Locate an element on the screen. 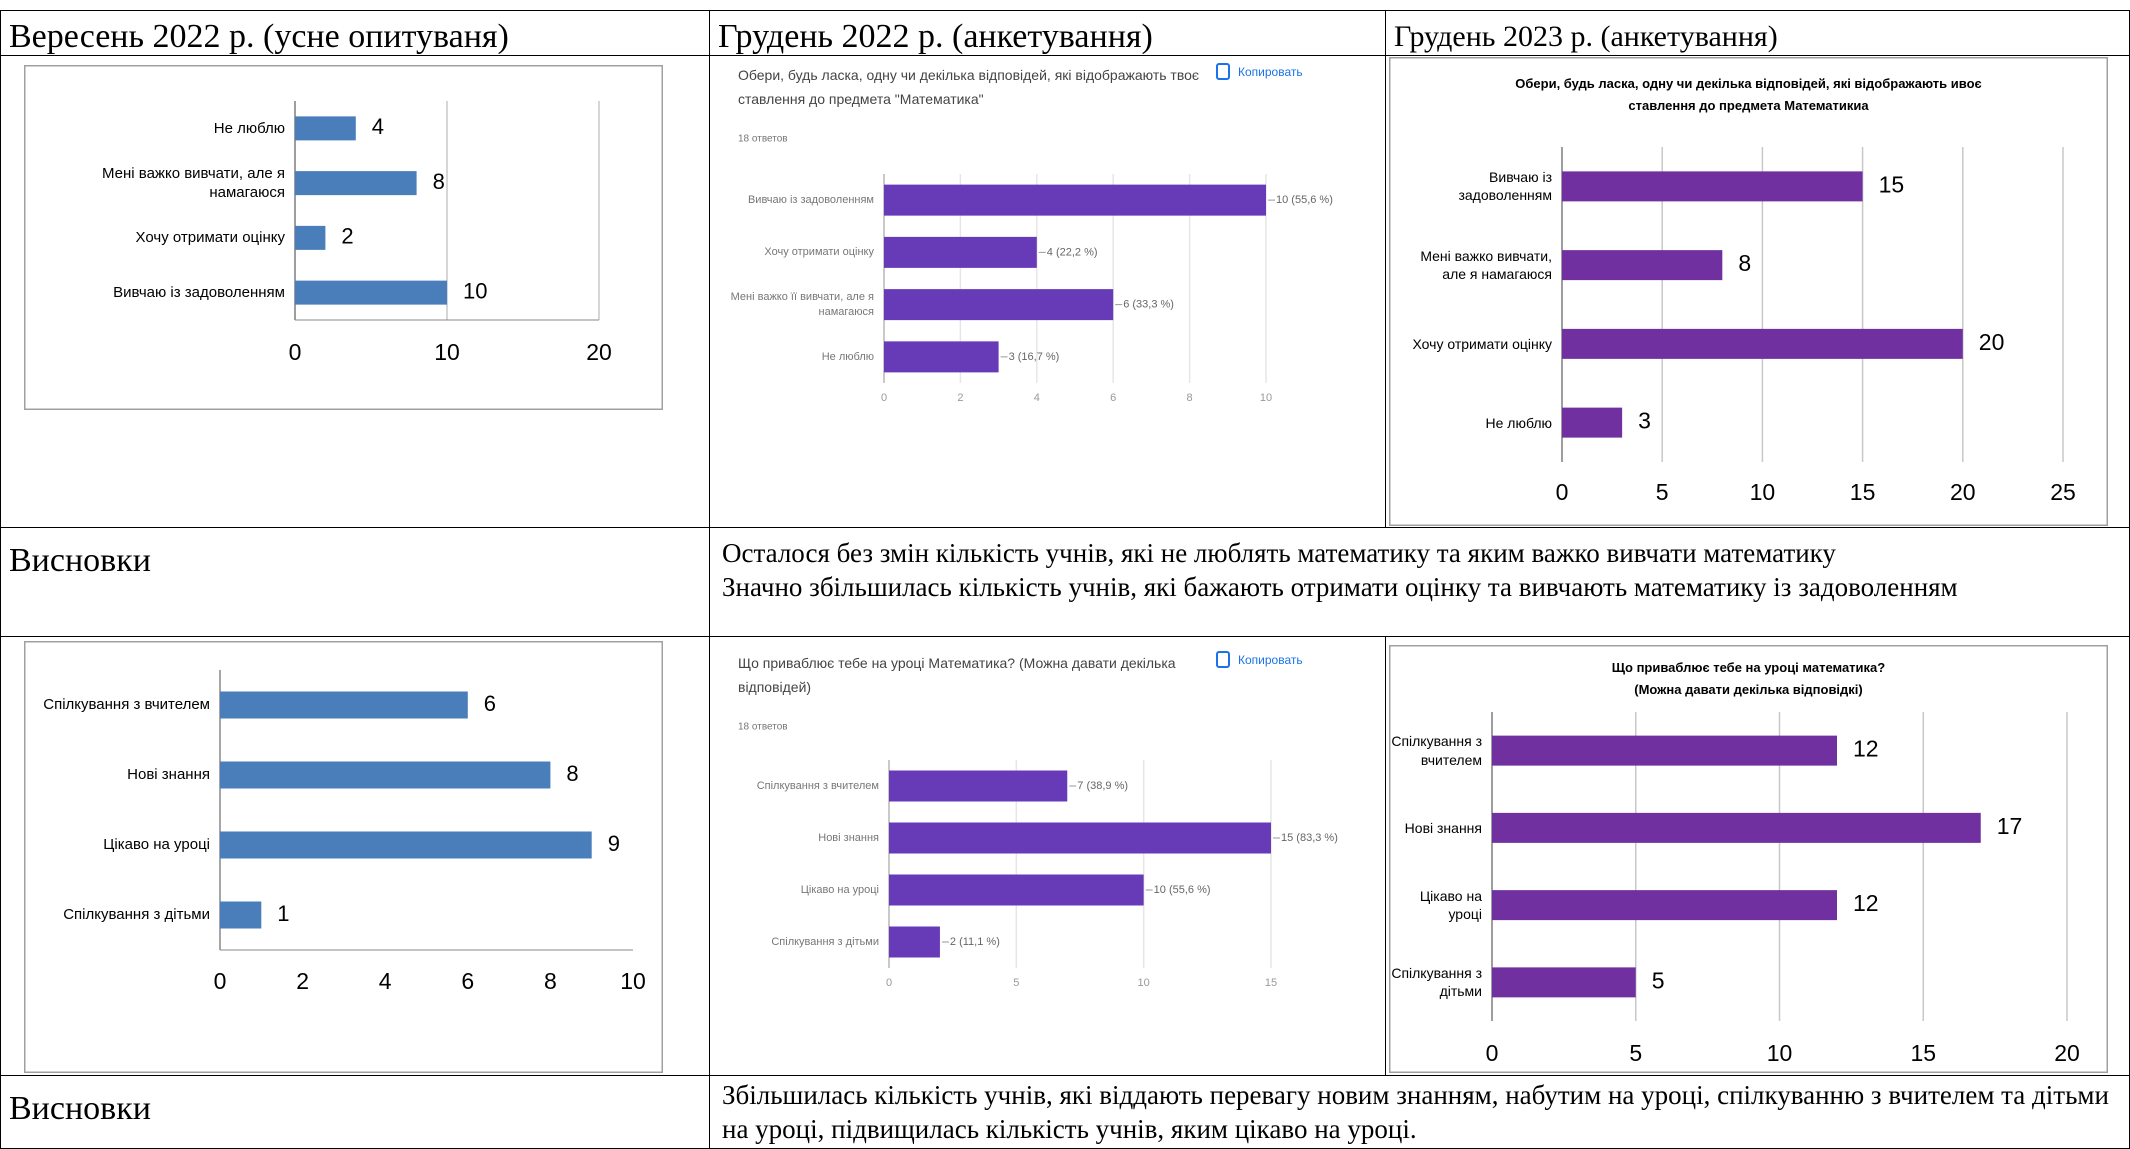 The height and width of the screenshot is (1149, 2130). value-label: 20 is located at coordinates (1992, 342).